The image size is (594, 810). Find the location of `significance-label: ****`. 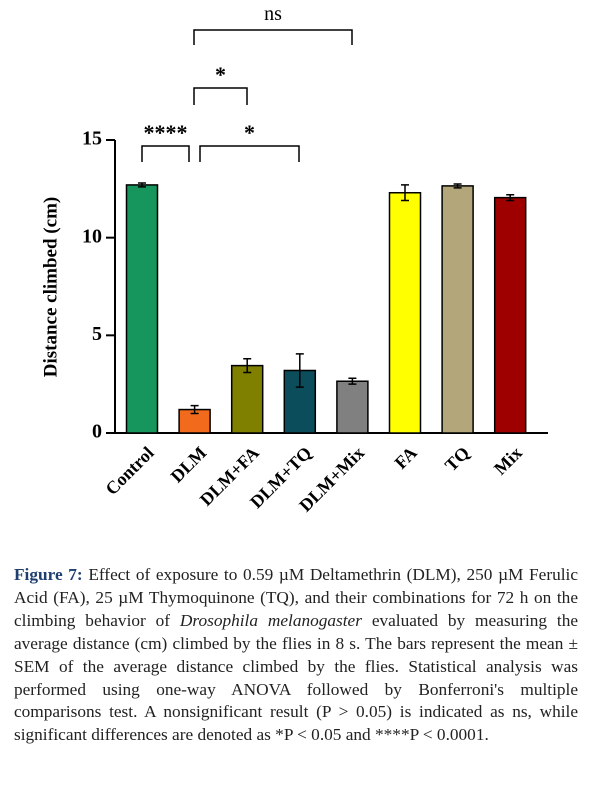

significance-label: **** is located at coordinates (166, 132).